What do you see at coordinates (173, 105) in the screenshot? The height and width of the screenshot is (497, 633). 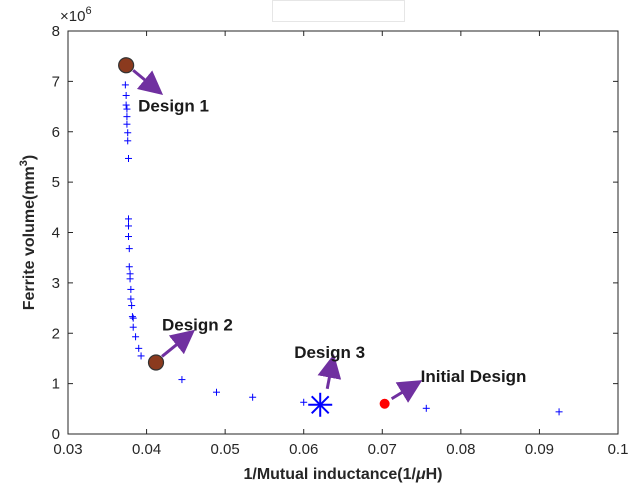 I see `annotation-label: Design 1` at bounding box center [173, 105].